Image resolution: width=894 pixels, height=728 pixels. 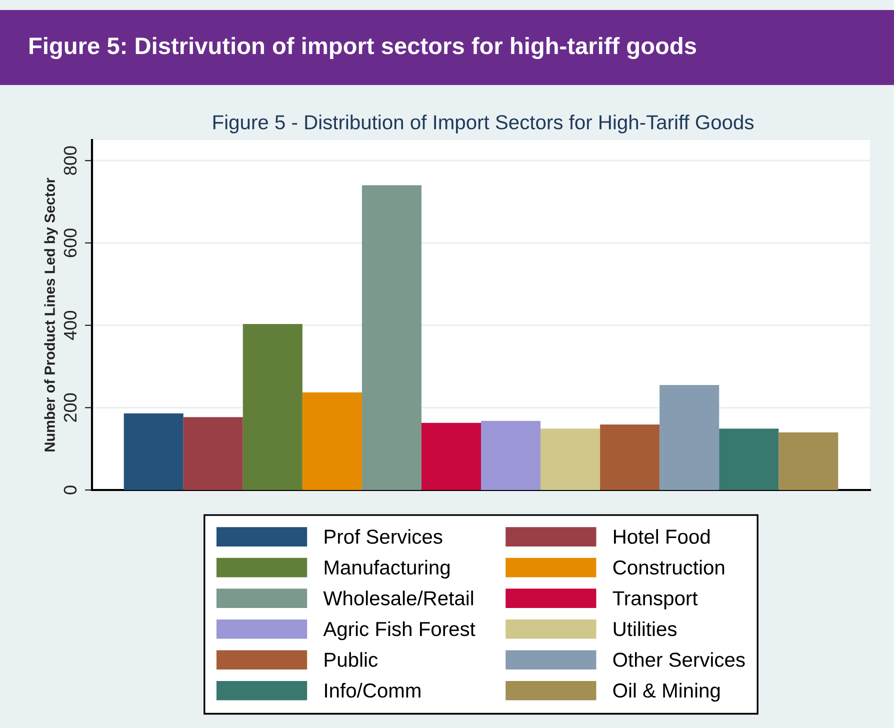 What do you see at coordinates (70, 243) in the screenshot?
I see `y-tick-label: 600` at bounding box center [70, 243].